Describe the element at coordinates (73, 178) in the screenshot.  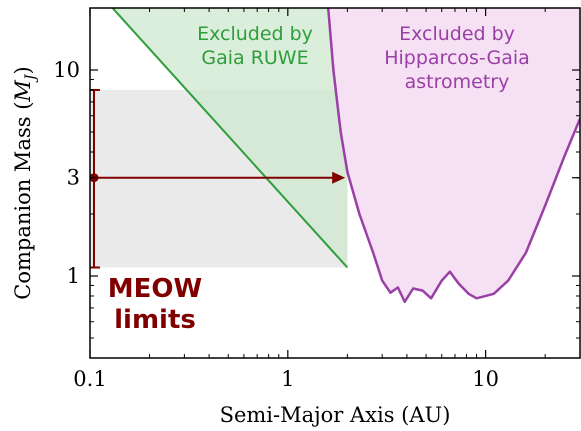
I see `y-tick-label: 3` at that location.